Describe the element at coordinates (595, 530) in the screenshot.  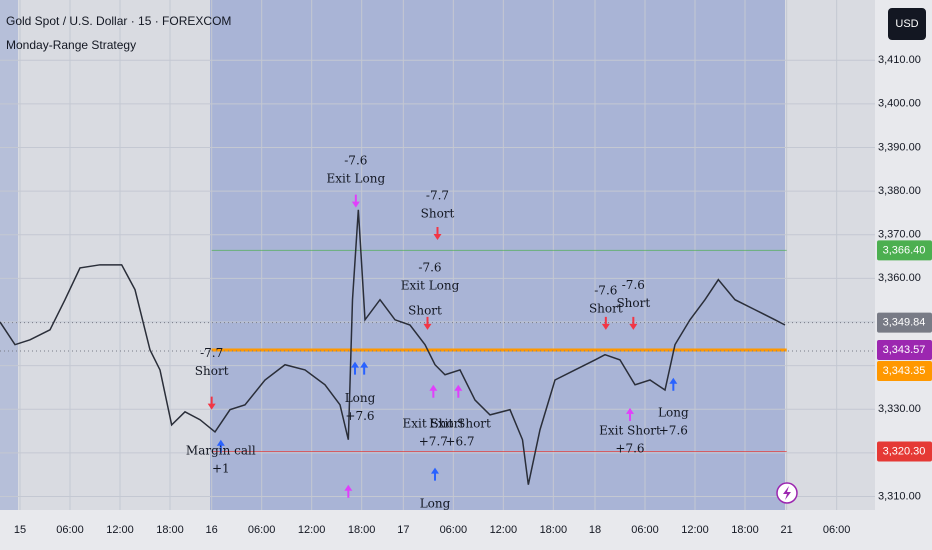
I see `x-tick-label: 18` at that location.